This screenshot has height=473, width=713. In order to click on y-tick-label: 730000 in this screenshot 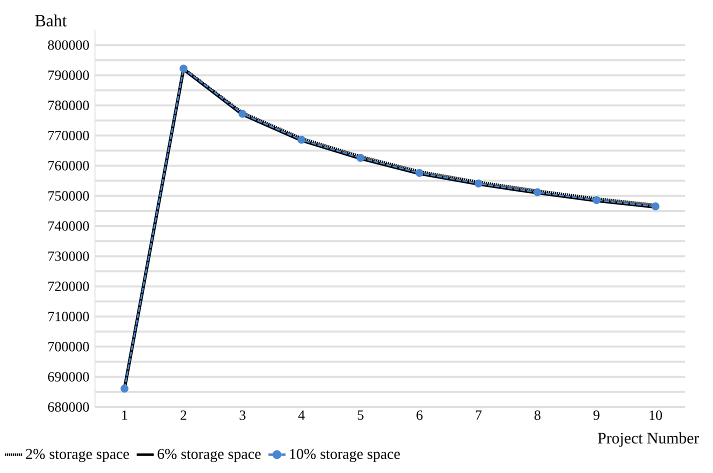, I will do `click(68, 256)`.